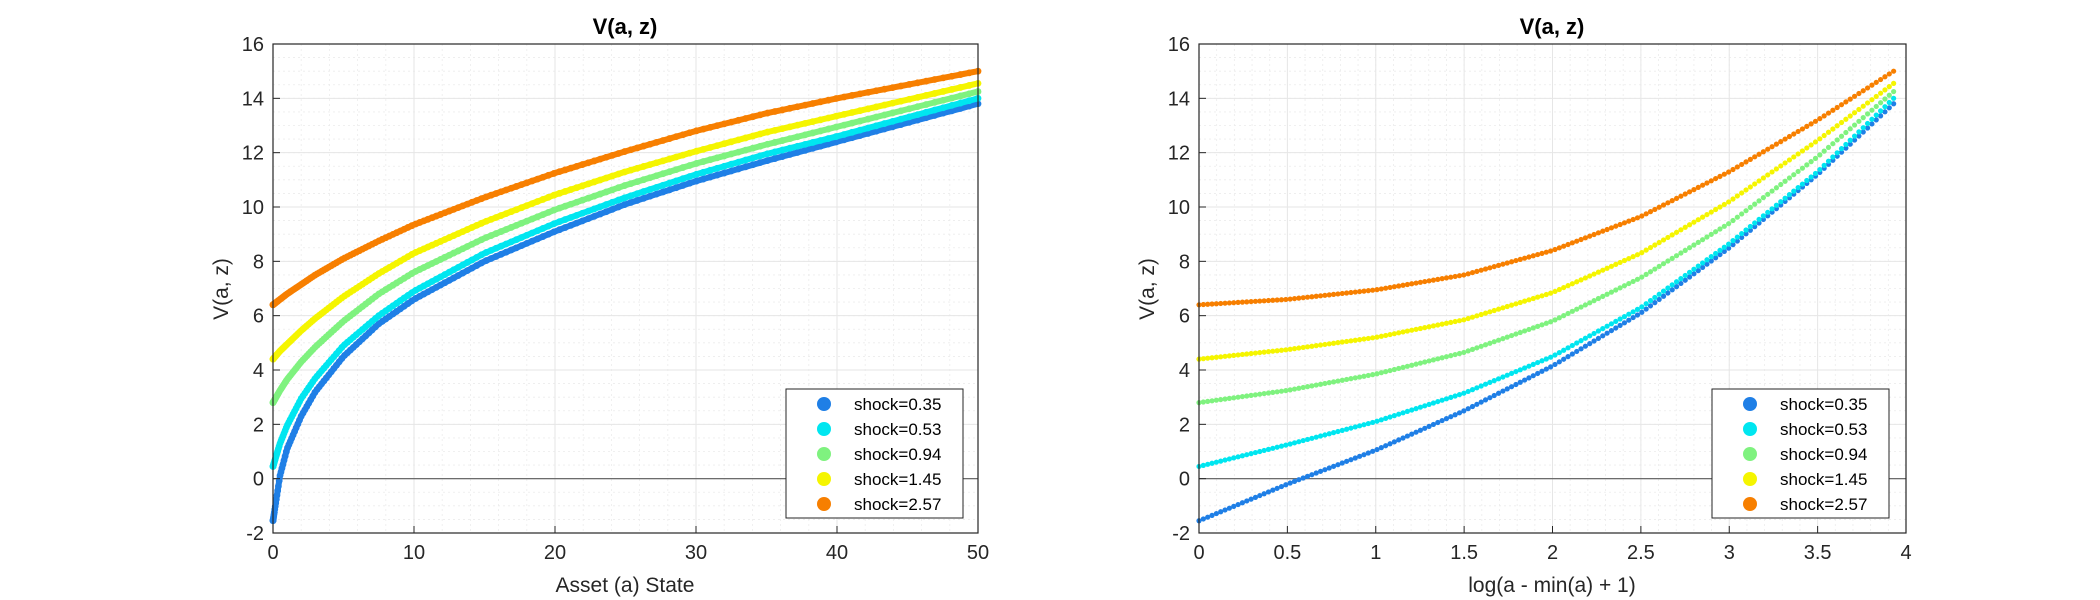 This screenshot has width=2100, height=600. What do you see at coordinates (1818, 553) in the screenshot?
I see `x-tick-label: 3.5` at bounding box center [1818, 553].